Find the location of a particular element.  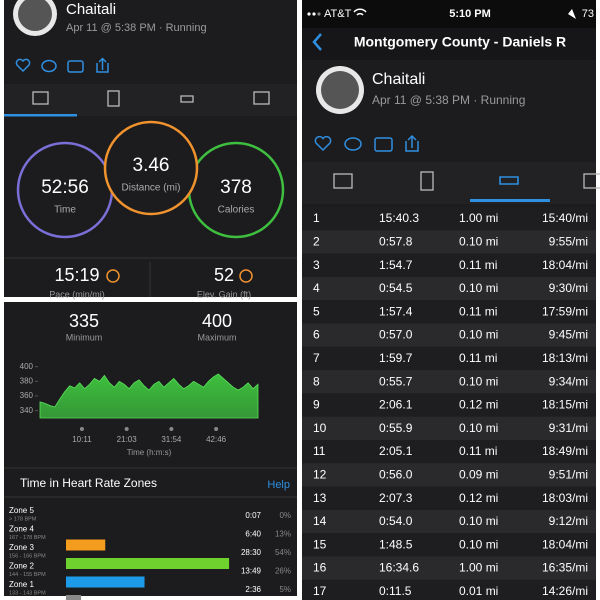

x-tick-label: 31:54 is located at coordinates (171, 439).